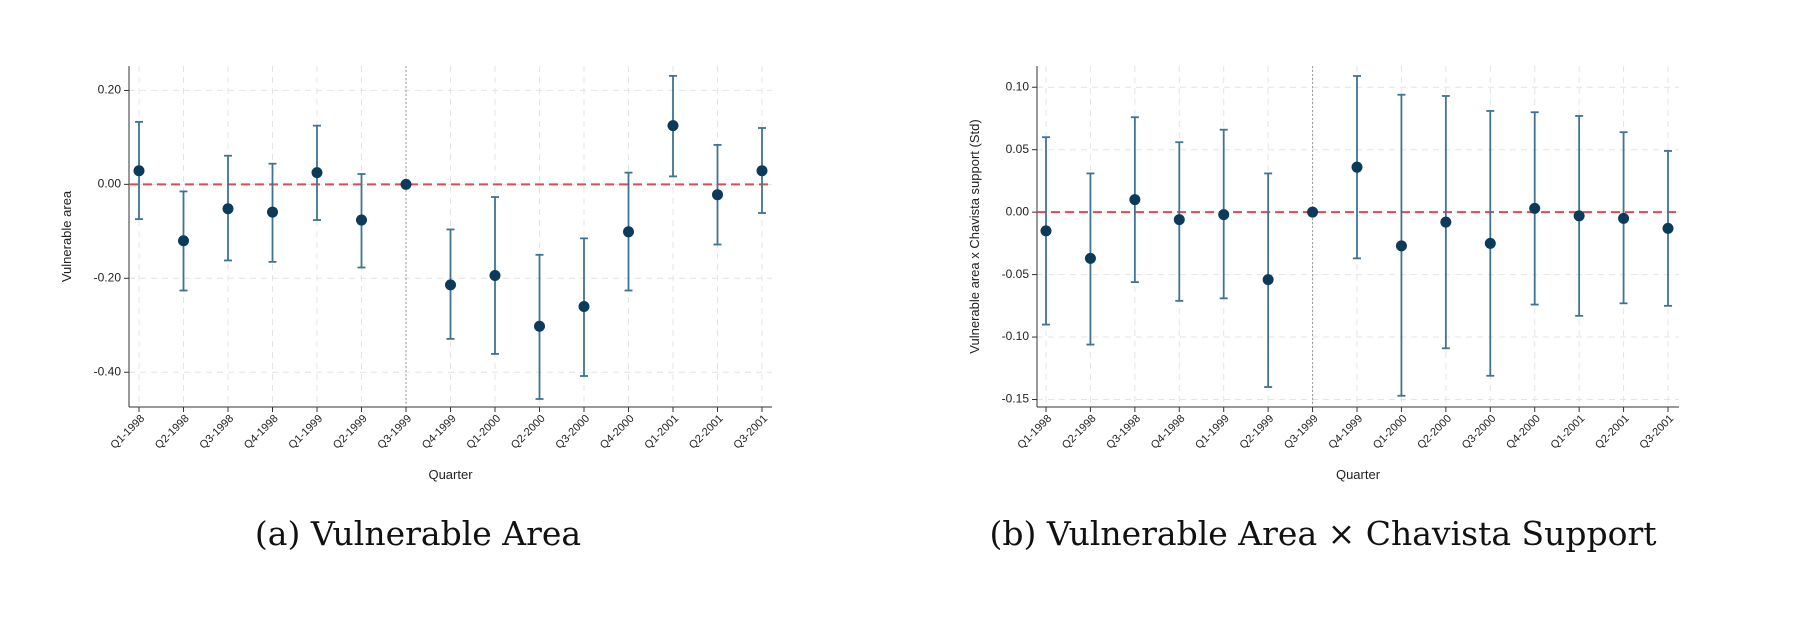 This screenshot has width=1812, height=630. I want to click on y-tick-label: -0.40, so click(108, 371).